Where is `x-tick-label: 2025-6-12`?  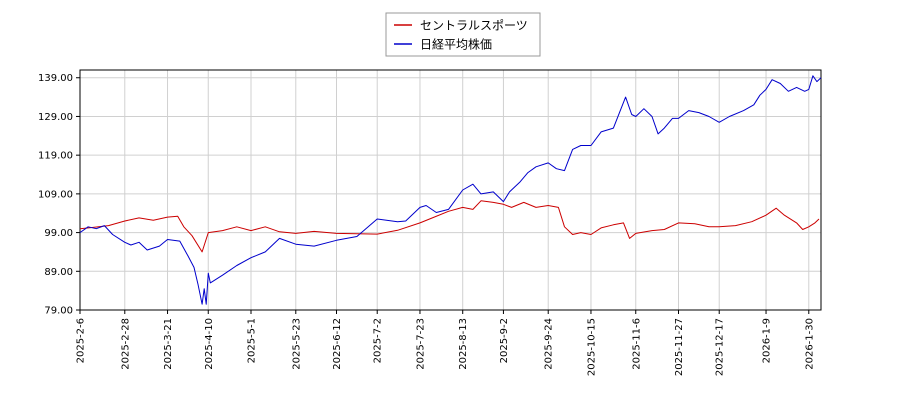 x-tick-label: 2025-6-12 is located at coordinates (337, 344).